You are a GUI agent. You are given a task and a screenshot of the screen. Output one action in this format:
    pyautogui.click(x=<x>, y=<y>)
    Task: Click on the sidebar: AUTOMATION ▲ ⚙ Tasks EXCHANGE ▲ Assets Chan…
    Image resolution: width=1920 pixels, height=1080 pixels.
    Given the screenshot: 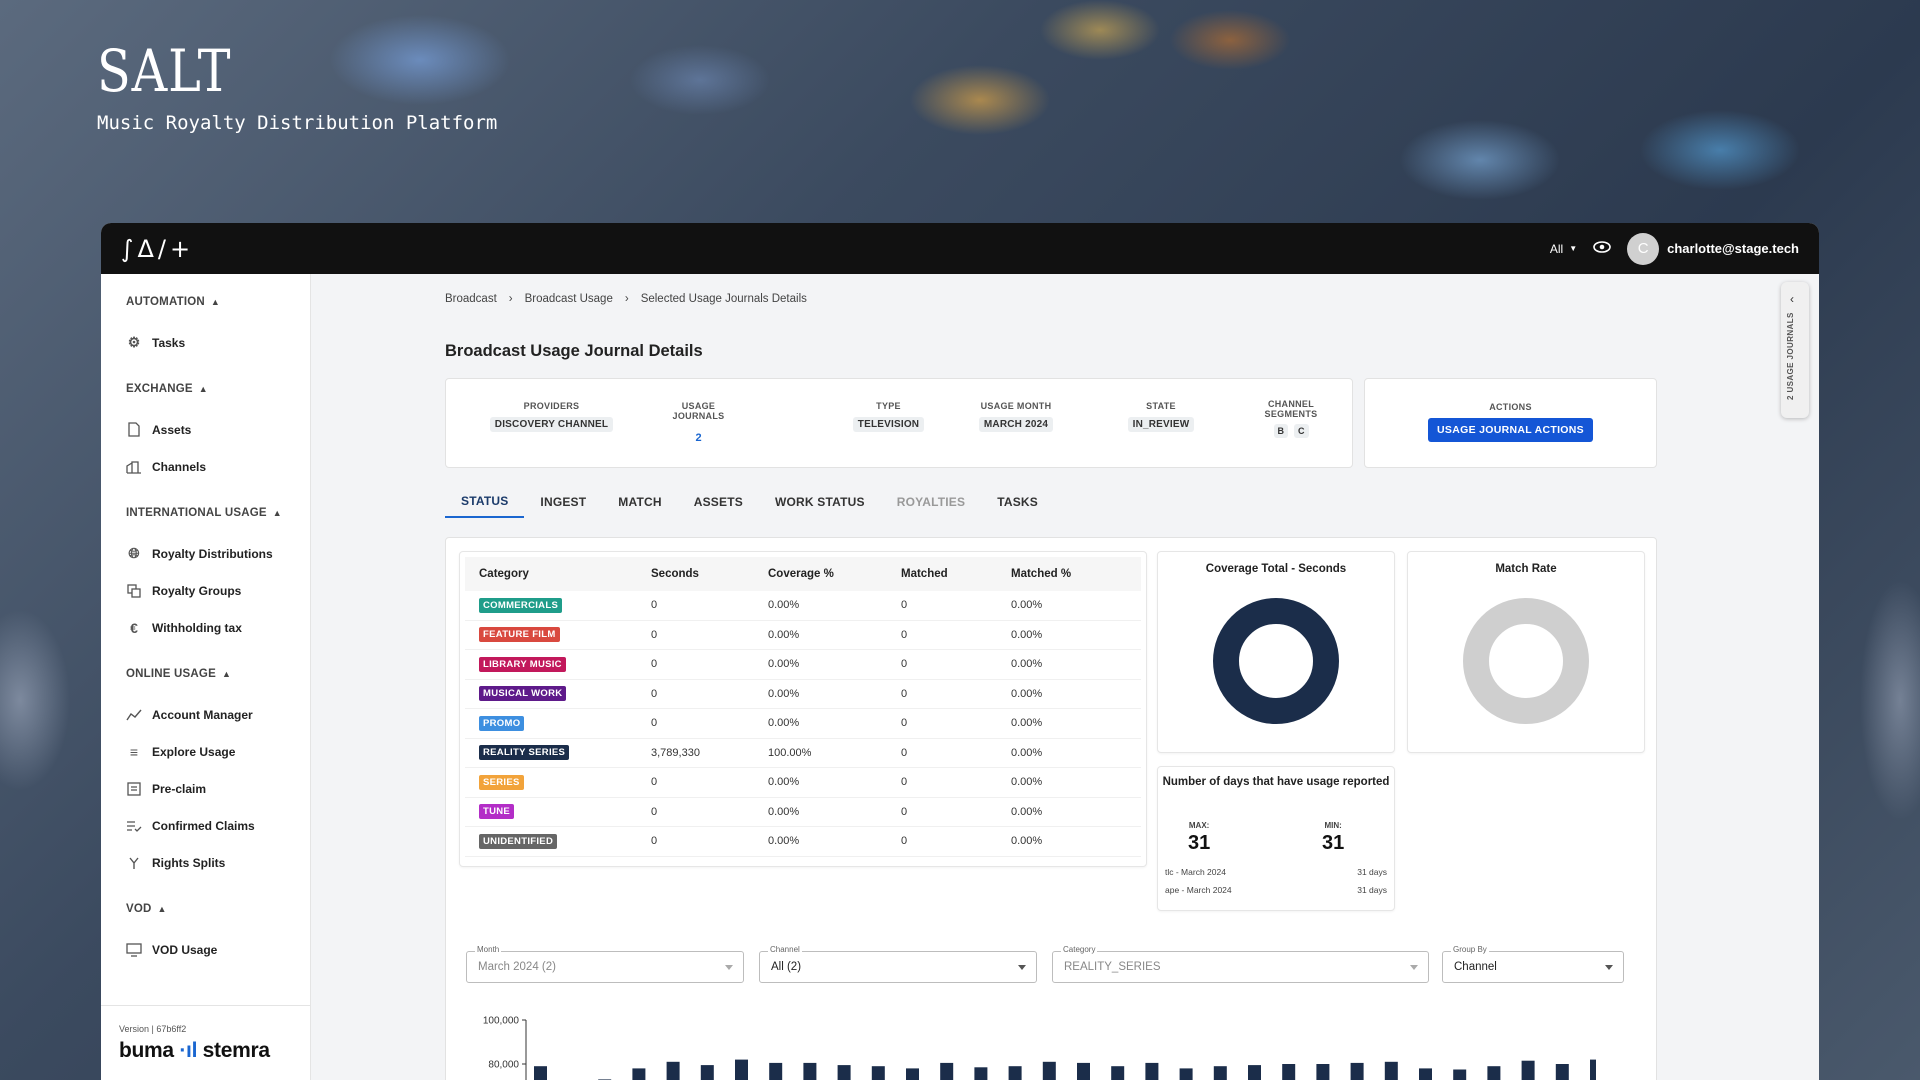 What is the action you would take?
    pyautogui.click(x=206, y=677)
    